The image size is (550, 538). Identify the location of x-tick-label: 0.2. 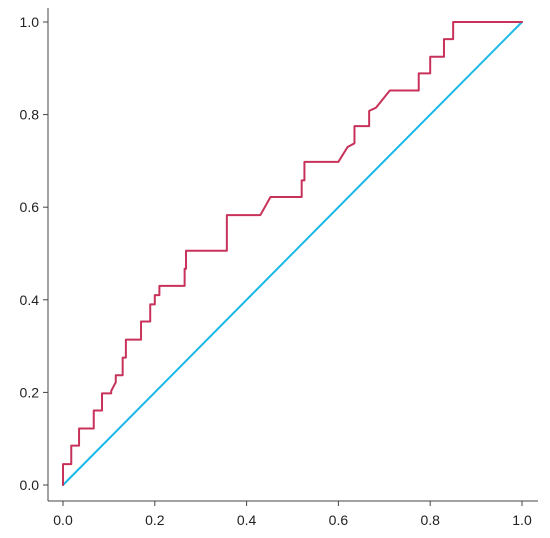
(155, 520).